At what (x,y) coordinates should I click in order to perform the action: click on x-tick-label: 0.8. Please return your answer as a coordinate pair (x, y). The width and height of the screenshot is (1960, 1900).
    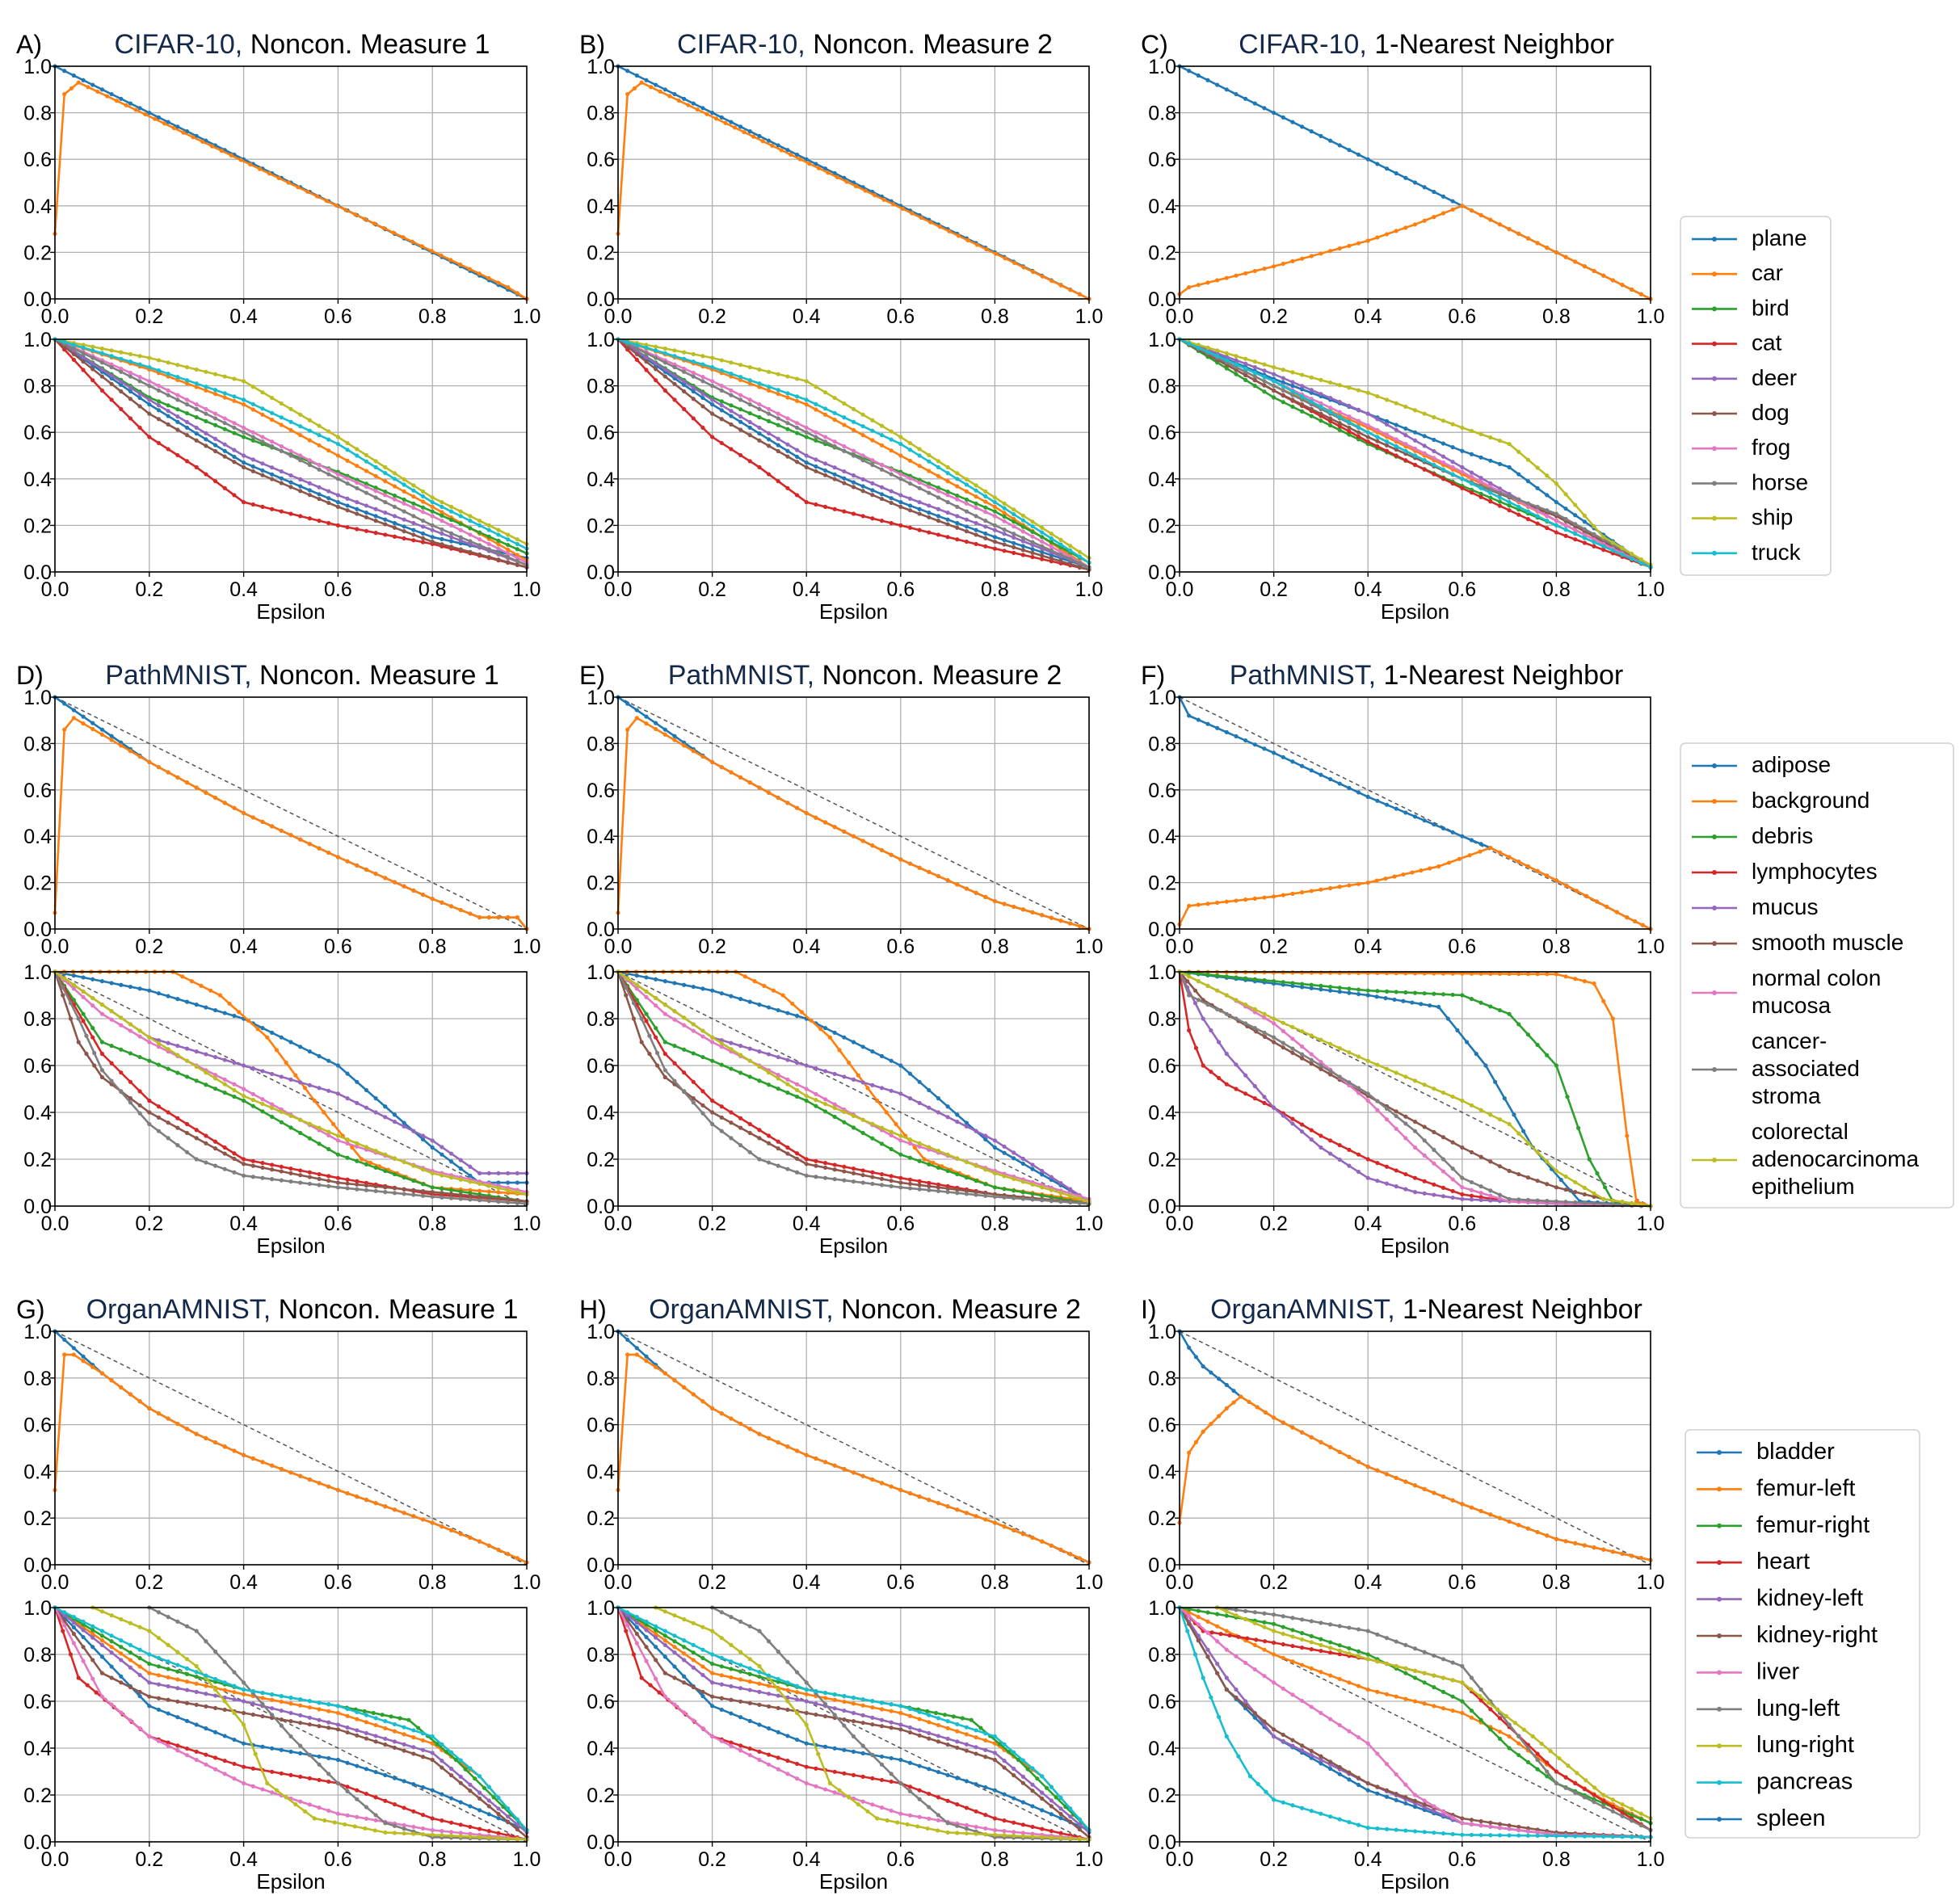
    Looking at the image, I should click on (433, 1224).